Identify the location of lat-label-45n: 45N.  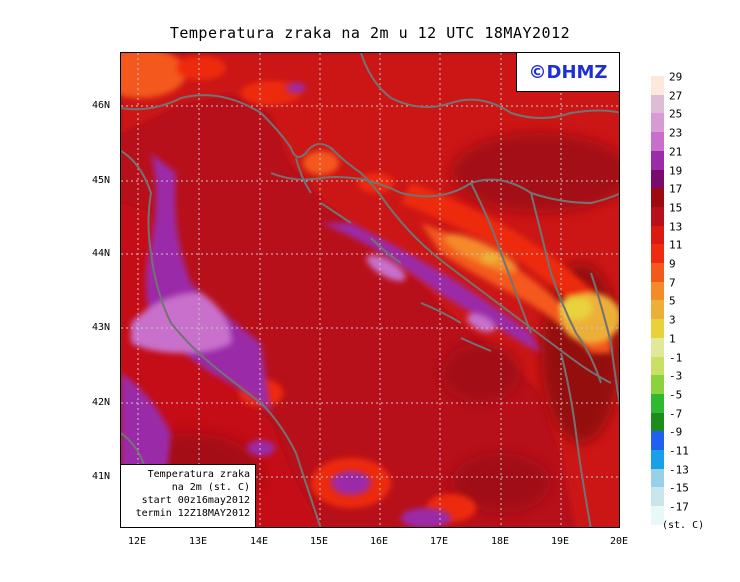
(101, 180).